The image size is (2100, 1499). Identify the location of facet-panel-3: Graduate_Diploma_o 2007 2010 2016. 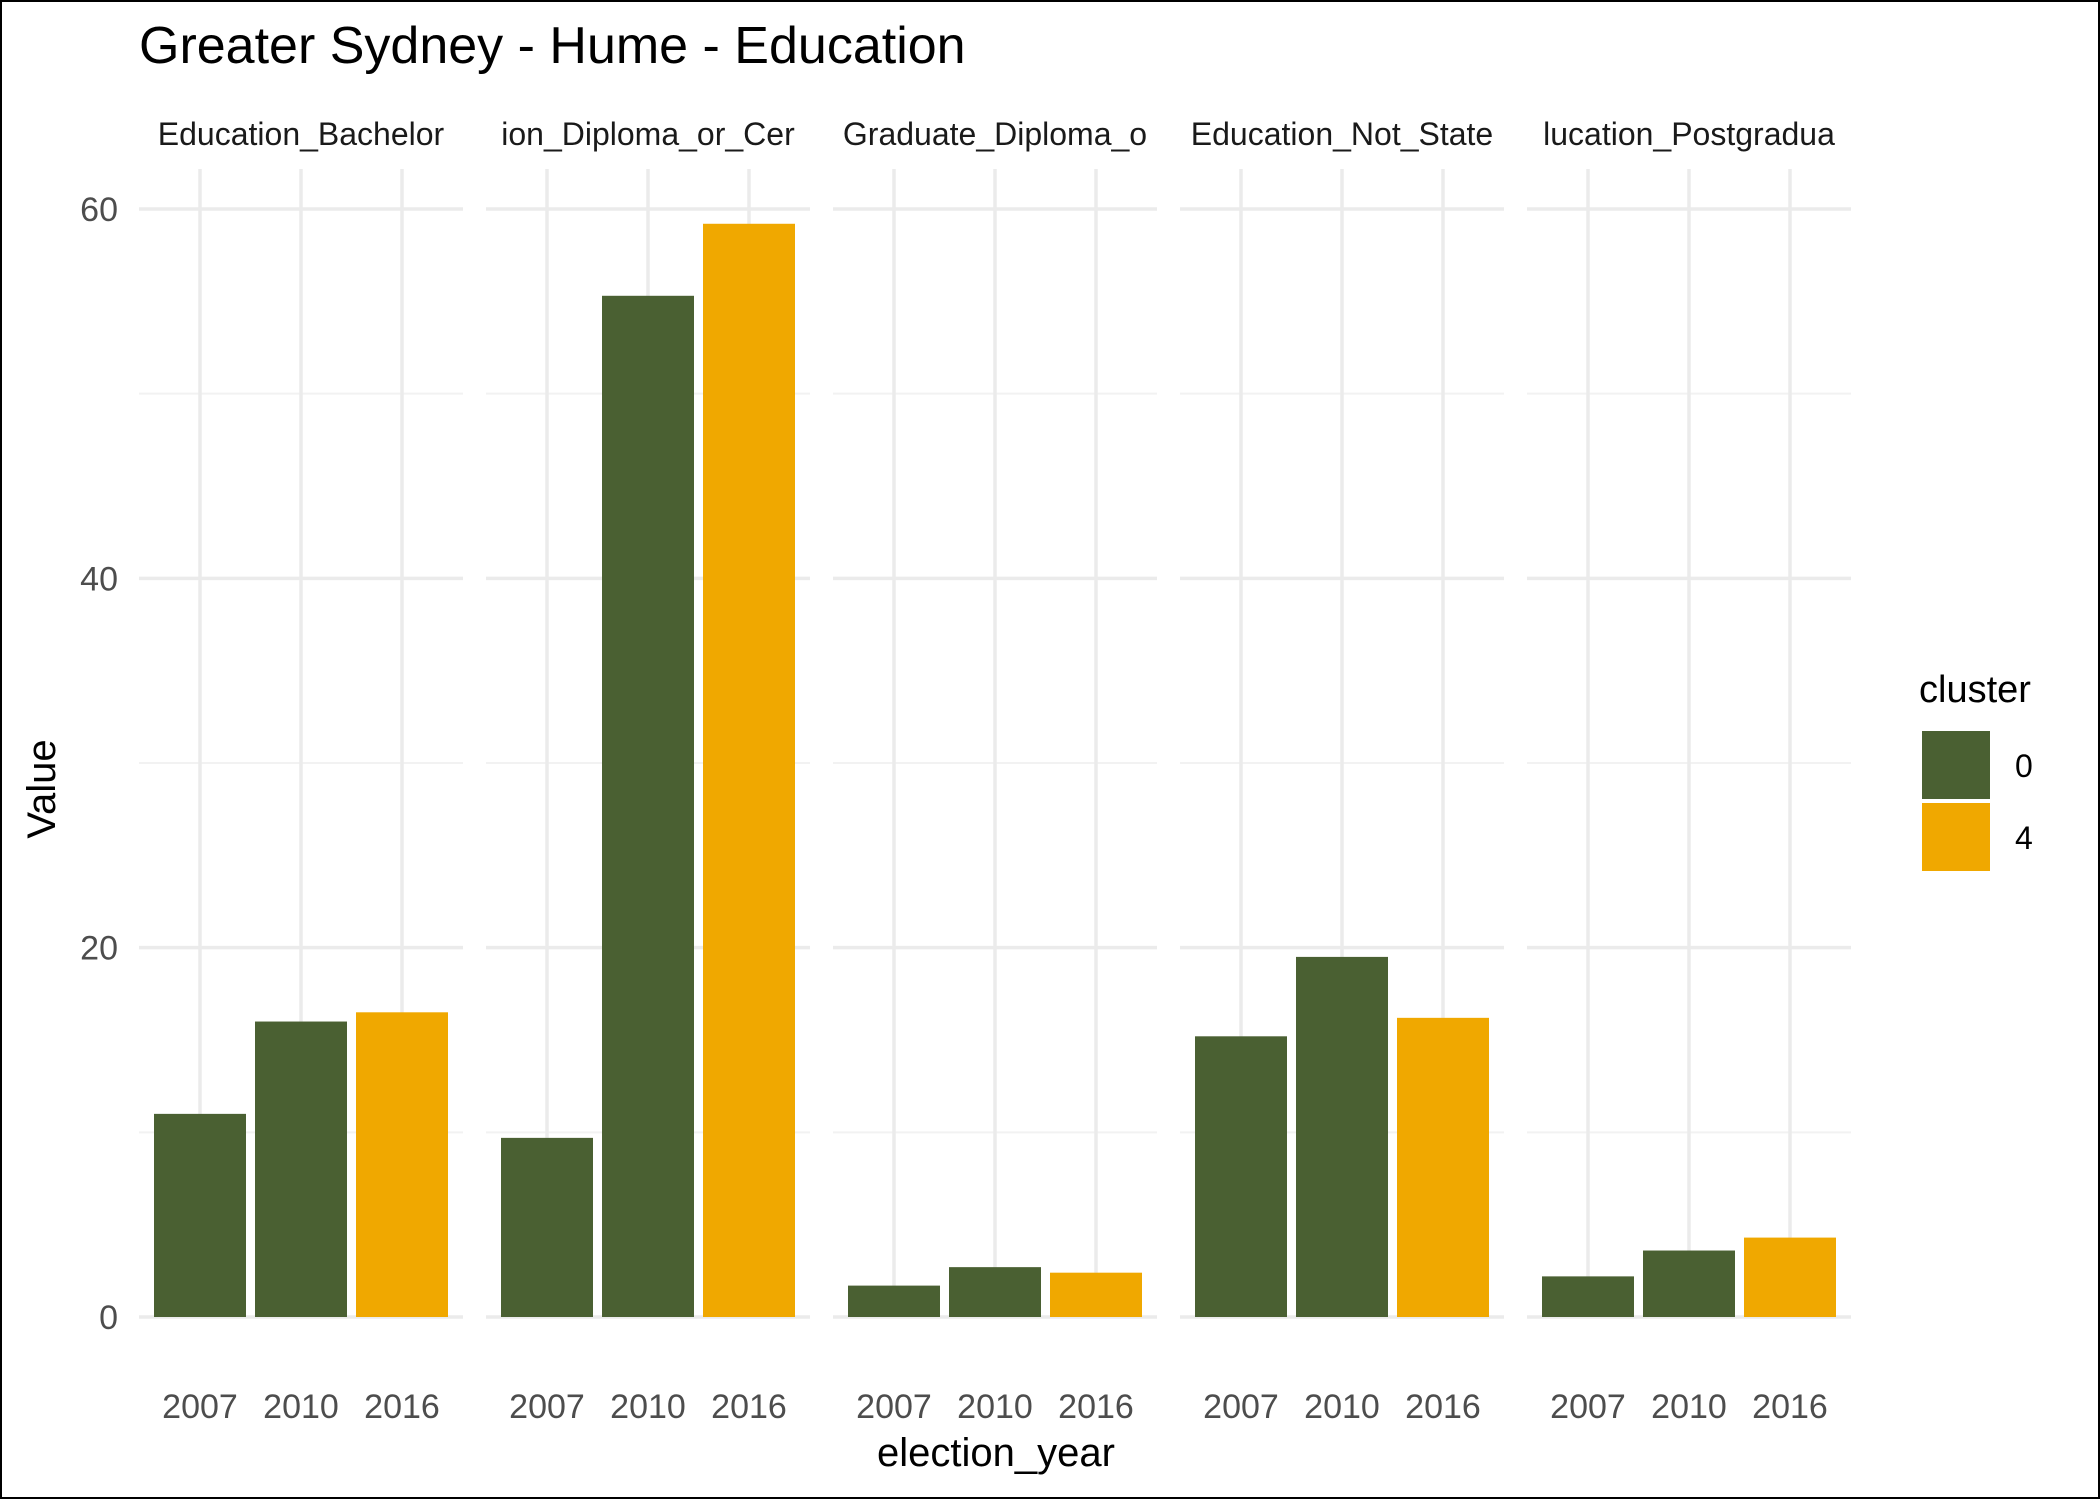
(995, 771).